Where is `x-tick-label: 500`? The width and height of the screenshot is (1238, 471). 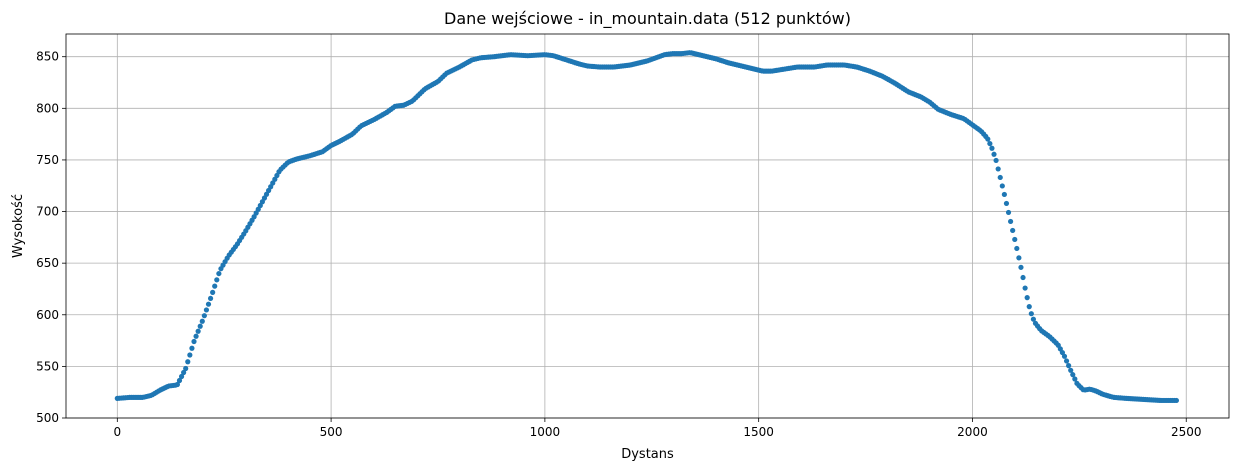 x-tick-label: 500 is located at coordinates (331, 432).